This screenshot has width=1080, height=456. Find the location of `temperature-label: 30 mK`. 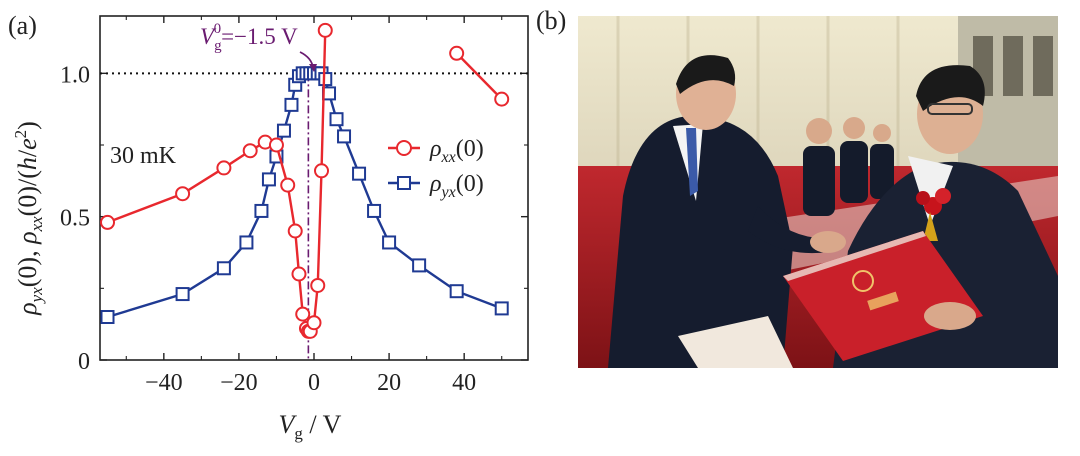

temperature-label: 30 mK is located at coordinates (143, 156).